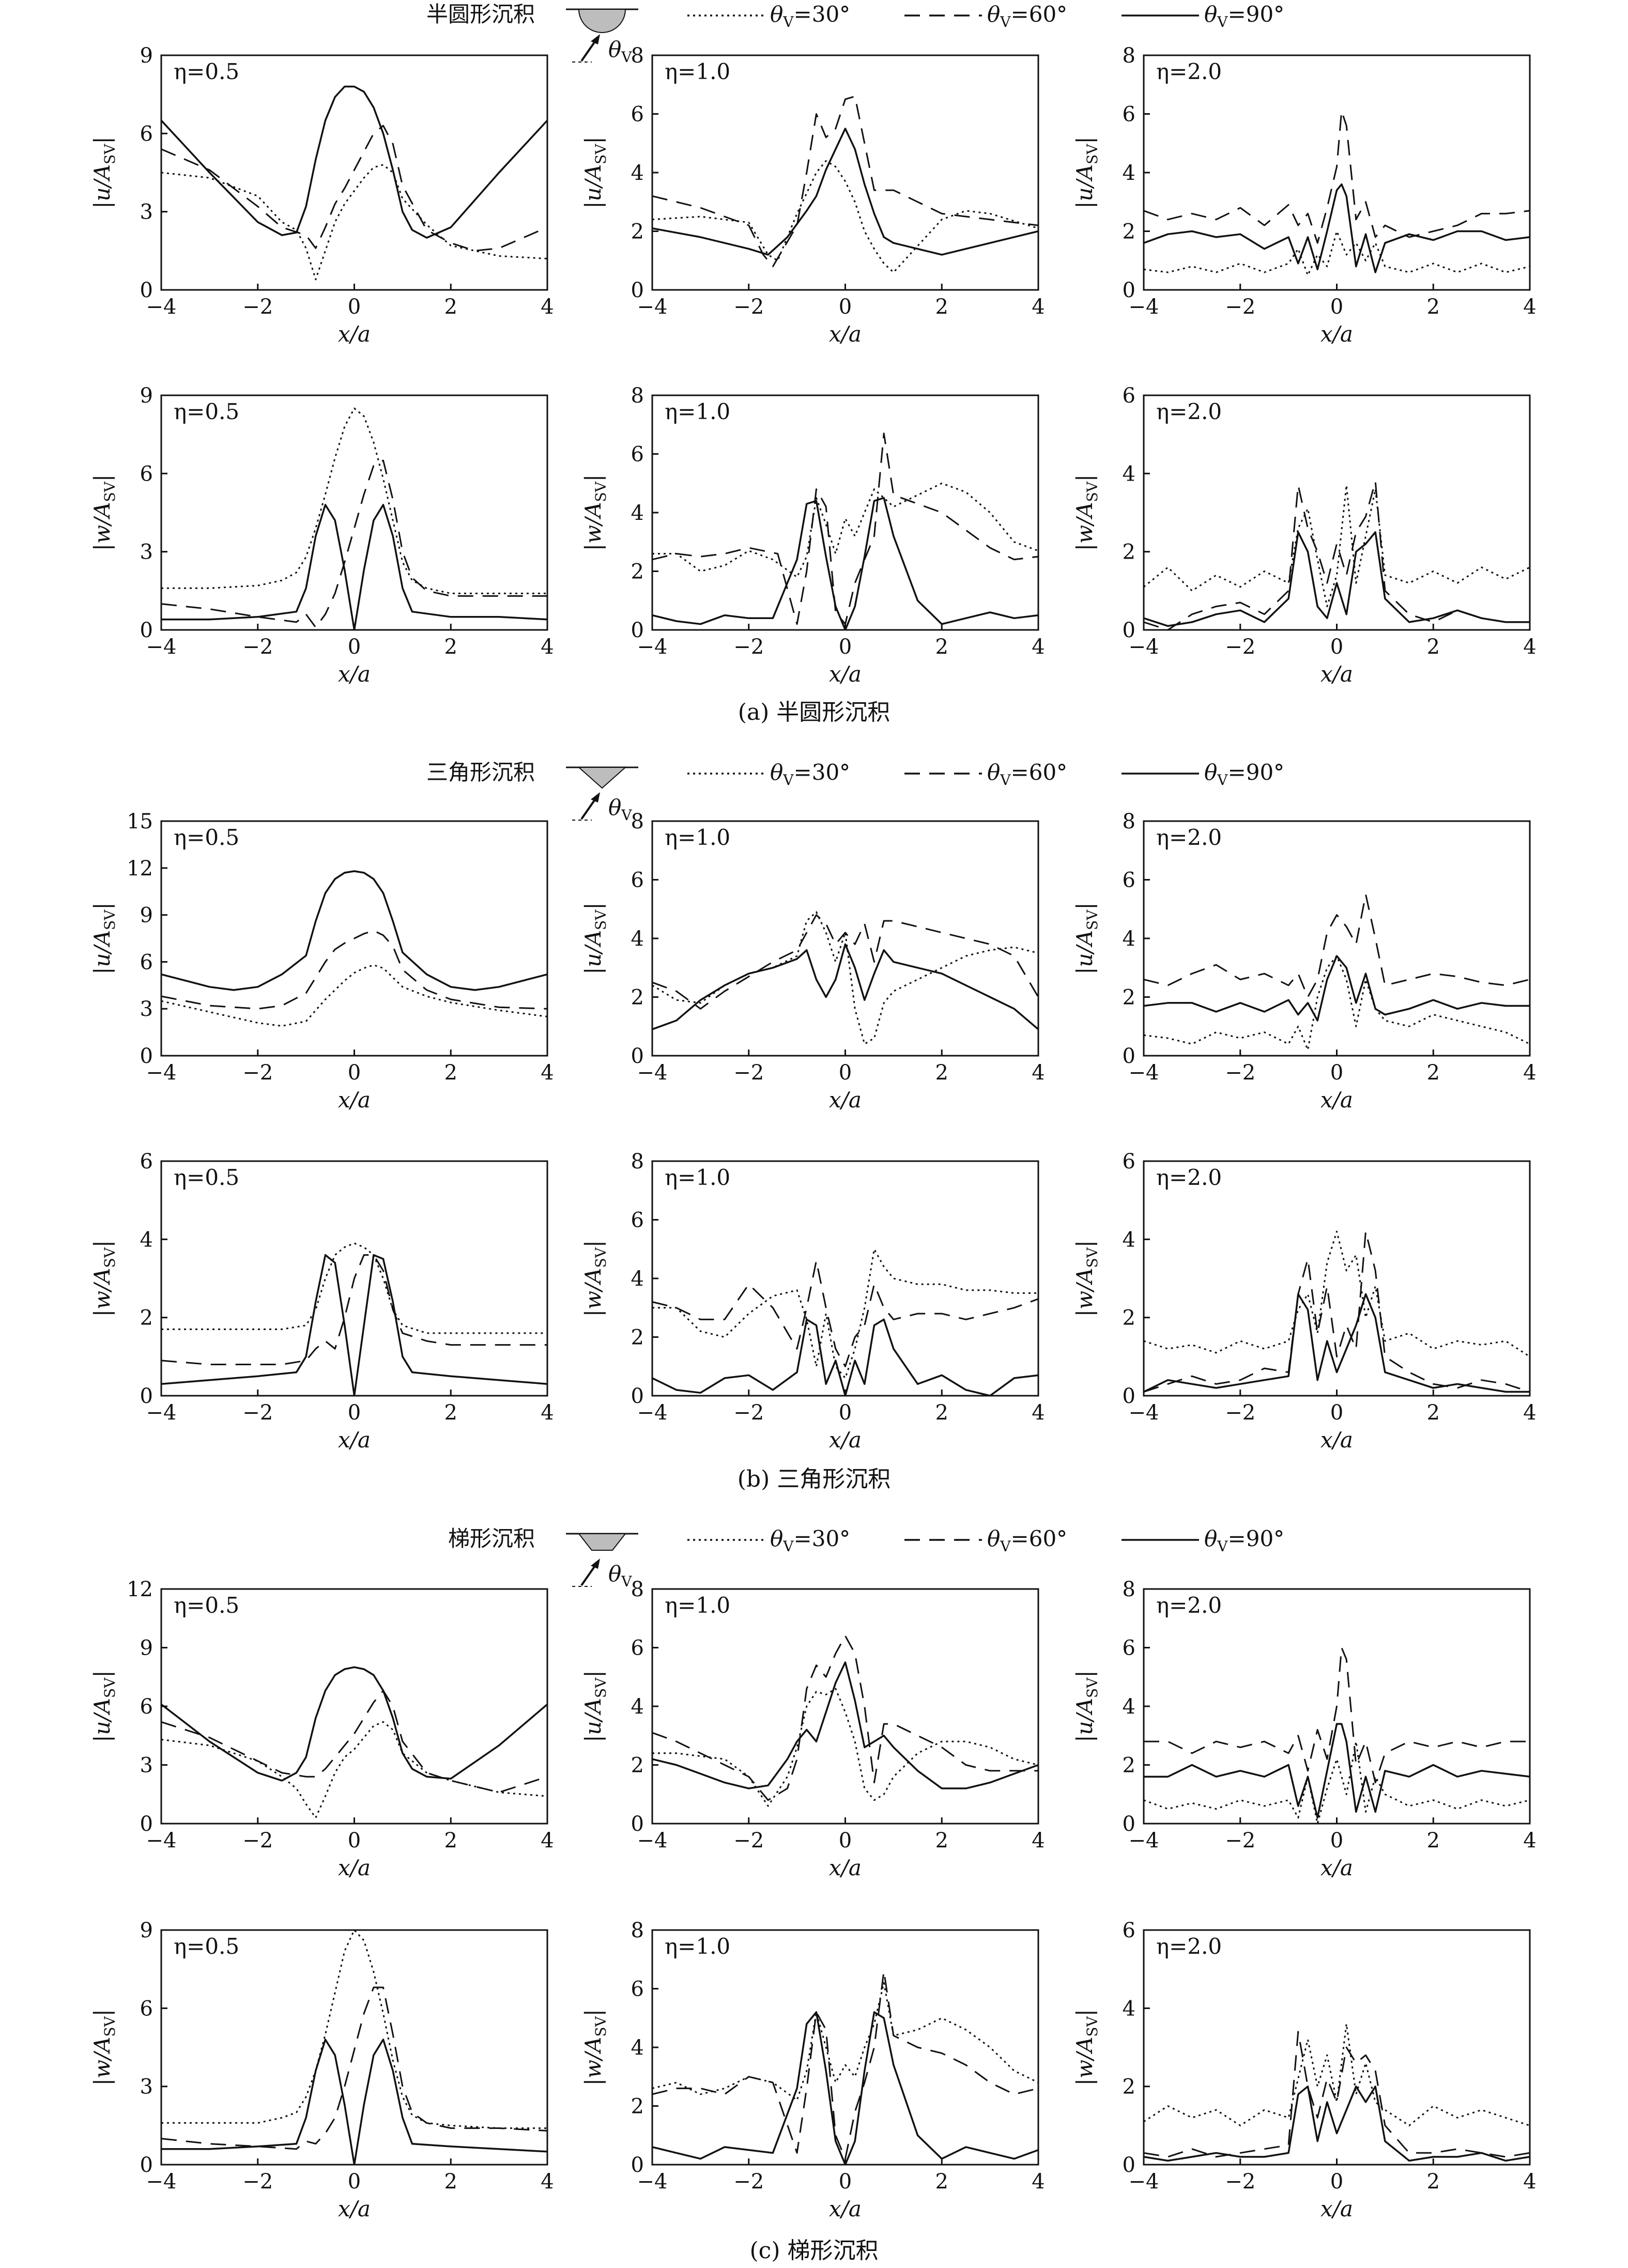 This screenshot has width=1628, height=2268. Describe the element at coordinates (140, 822) in the screenshot. I see `y-tick-label: 15` at that location.